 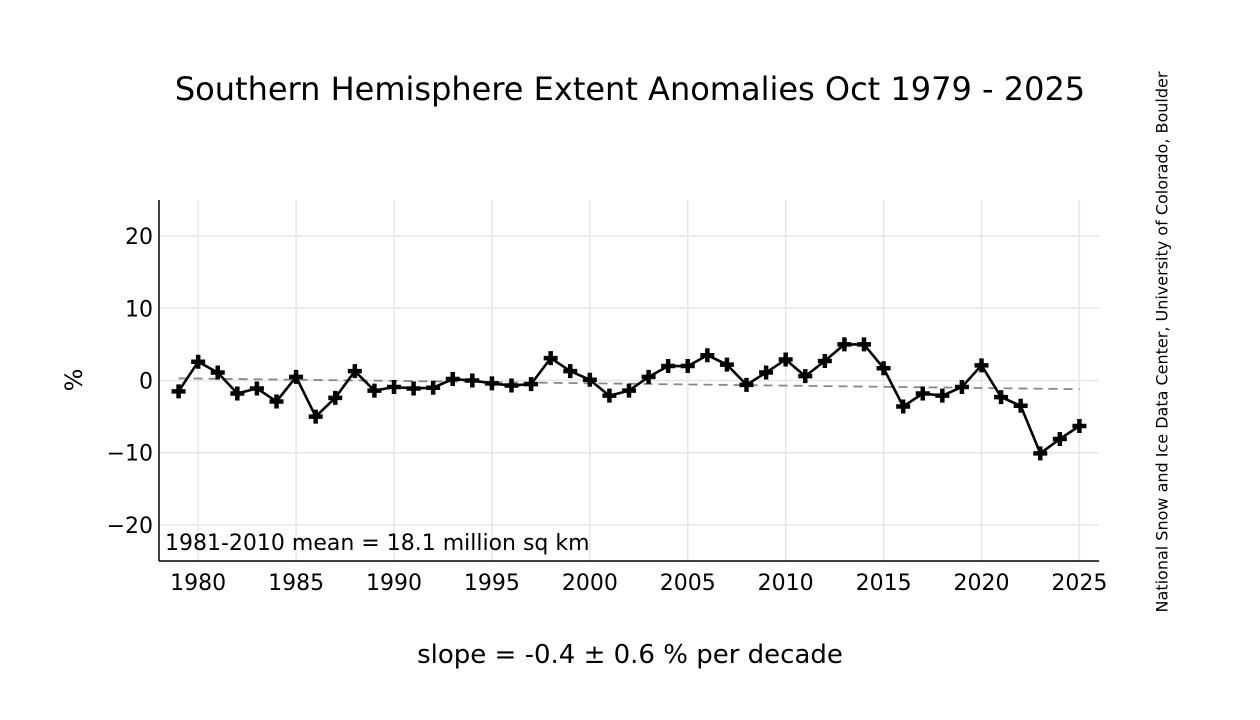 I want to click on y-tick-label: 0, so click(x=146, y=382).